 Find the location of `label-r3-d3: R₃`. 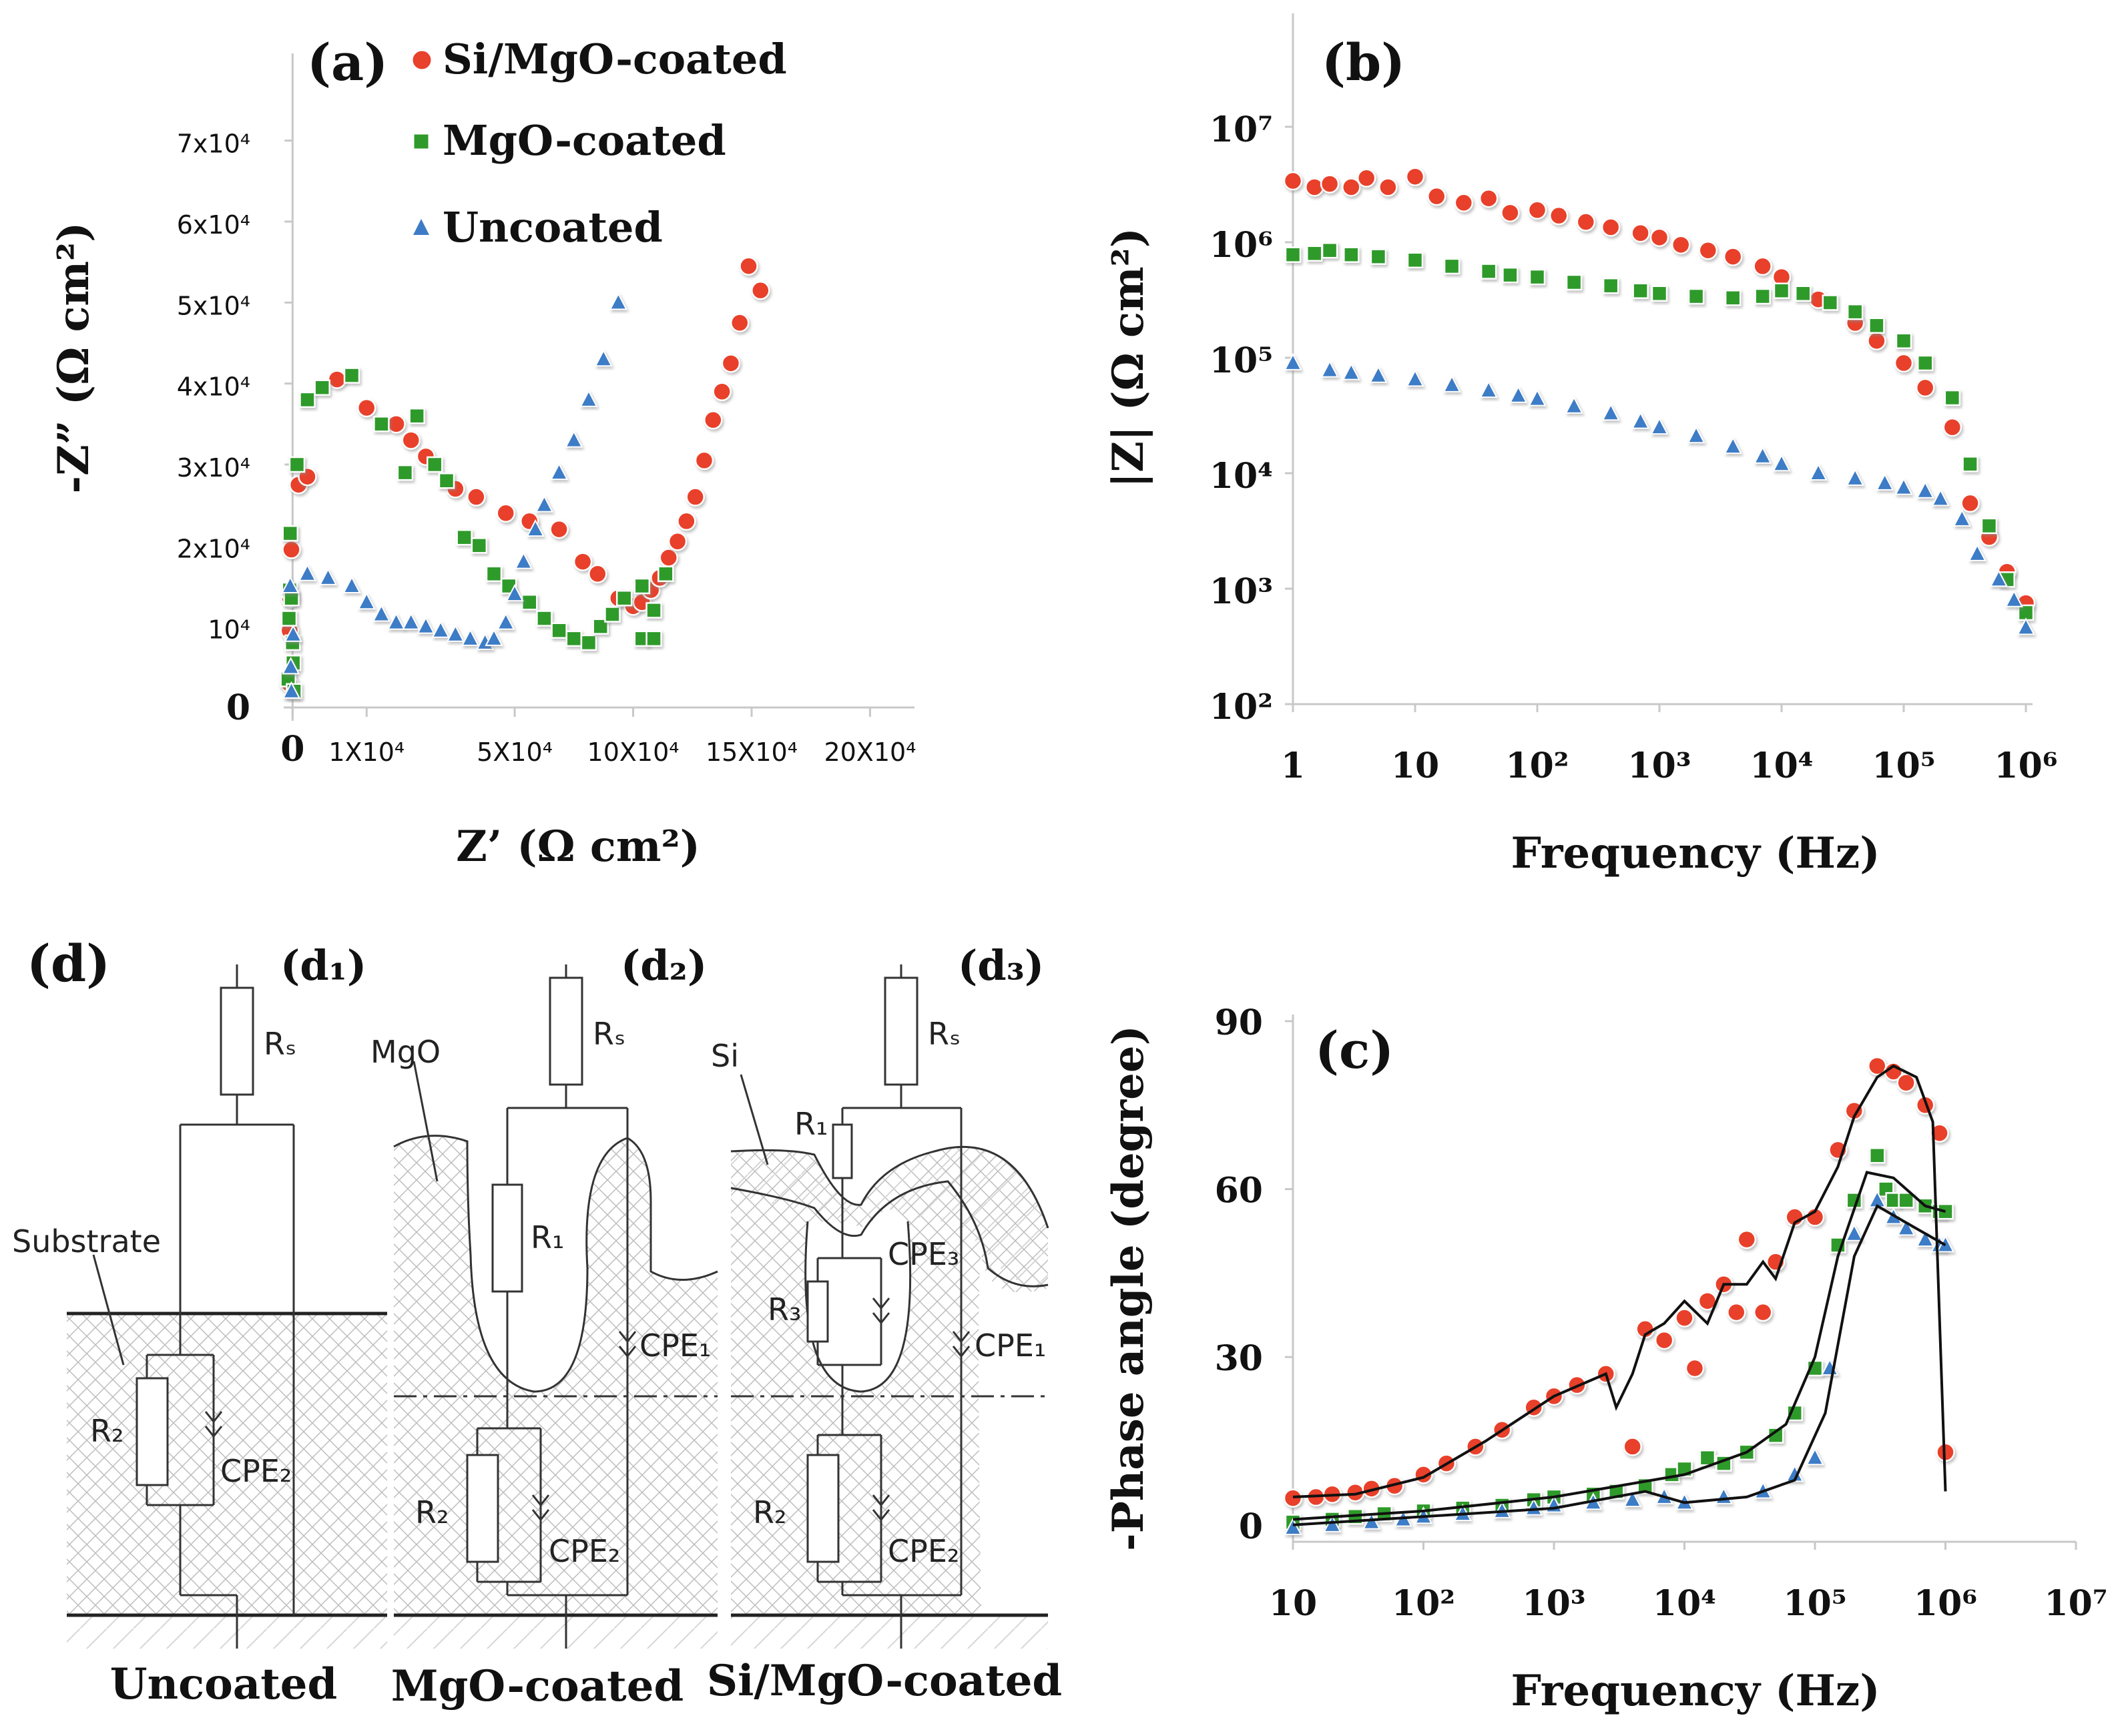

label-r3-d3: R₃ is located at coordinates (784, 1309).